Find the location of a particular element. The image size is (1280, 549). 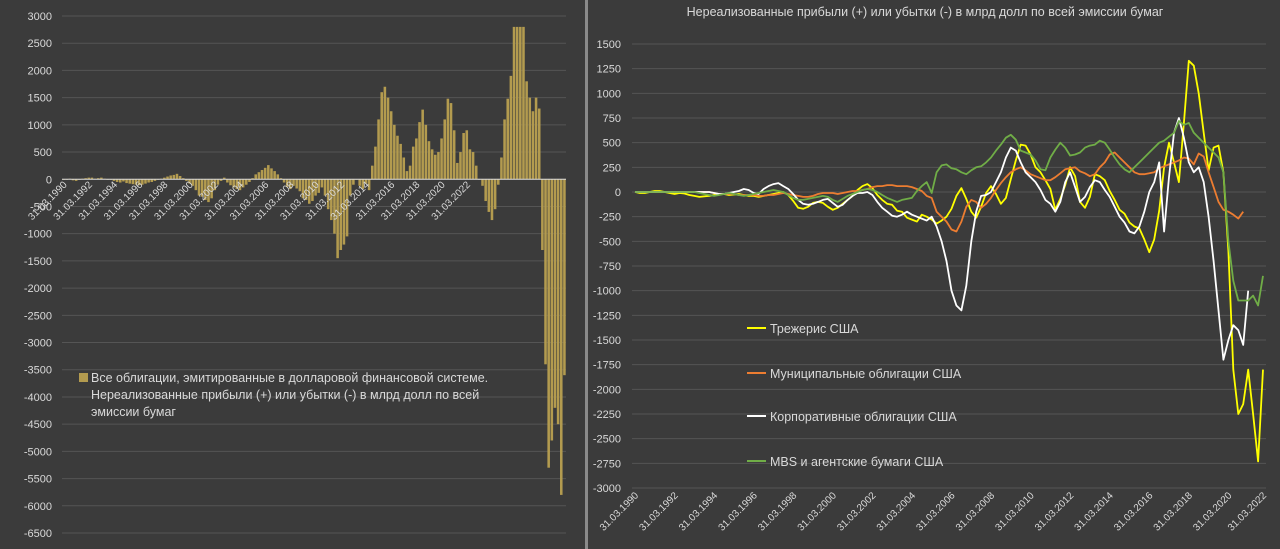

legend-label: Трежерис США is located at coordinates (814, 329).